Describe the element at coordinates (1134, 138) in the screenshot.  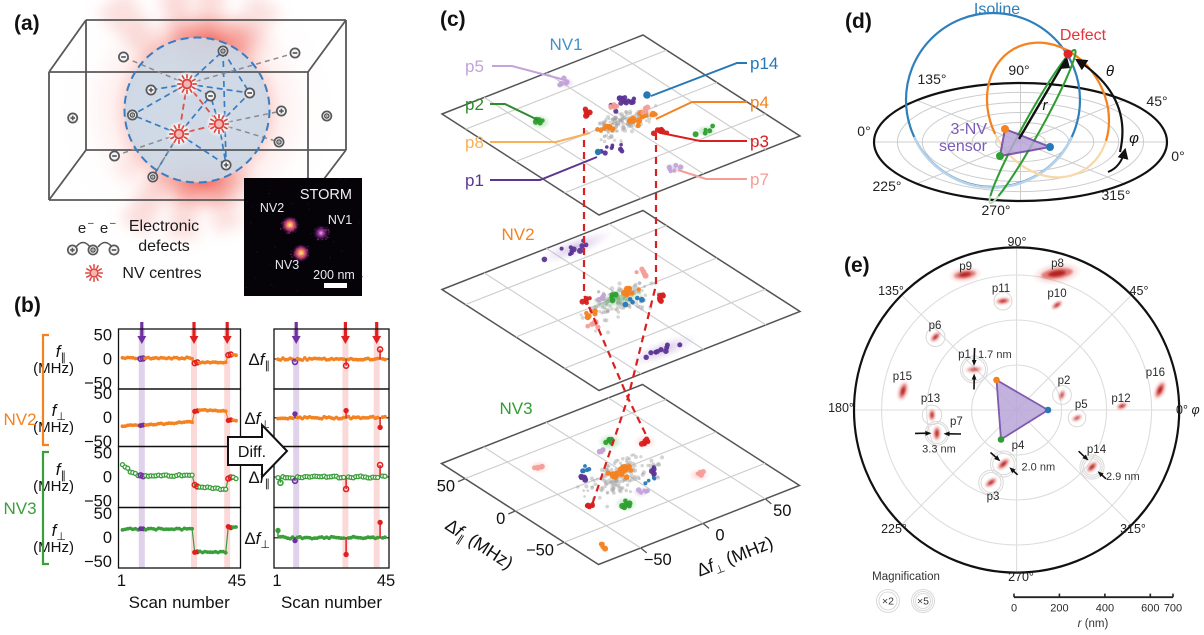
I see `svg-text: φ` at that location.